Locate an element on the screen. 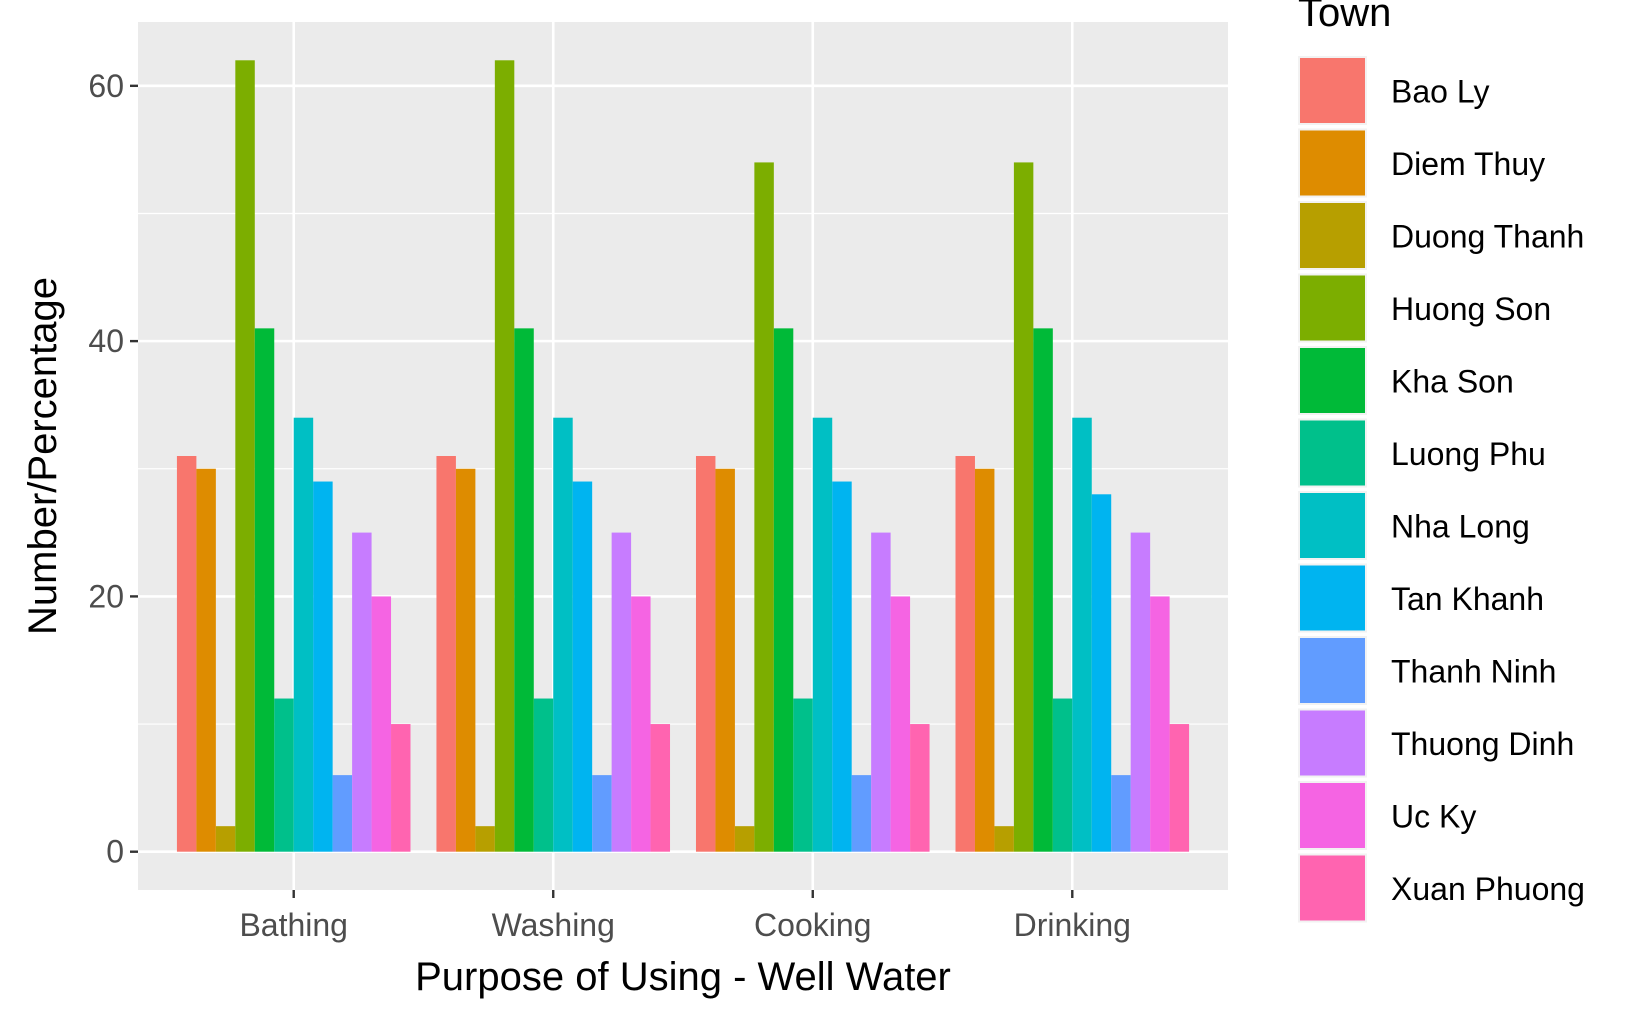  bar-huong-son-washing is located at coordinates (504, 456).